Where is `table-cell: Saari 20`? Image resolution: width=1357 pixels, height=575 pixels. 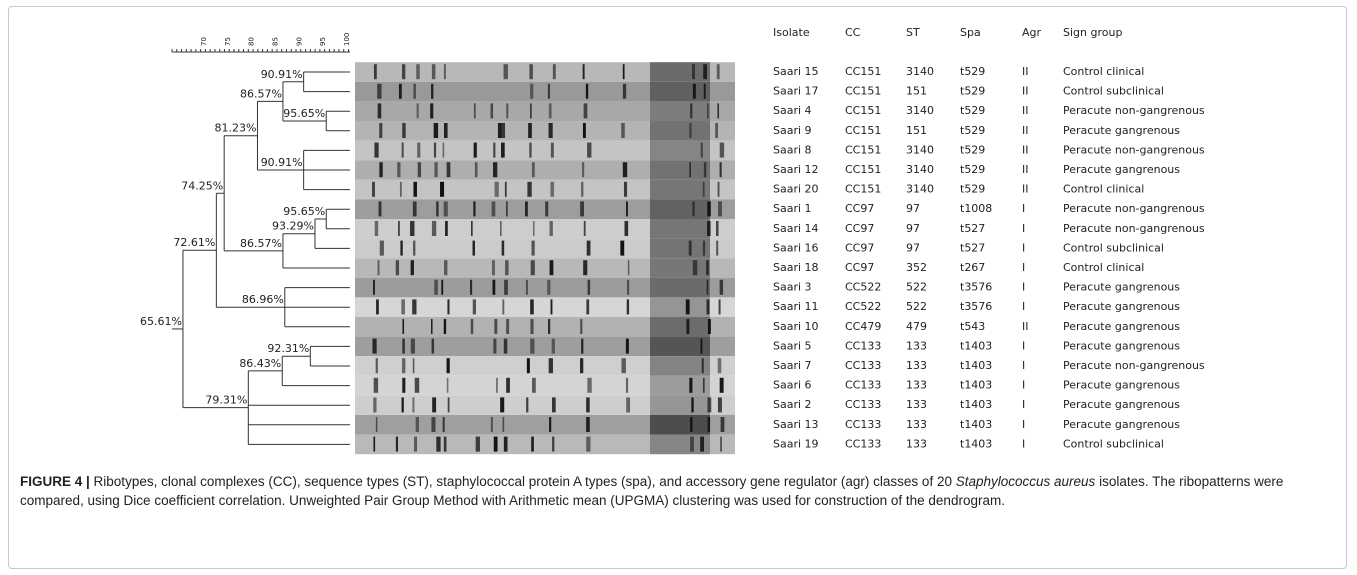 table-cell: Saari 20 is located at coordinates (796, 189).